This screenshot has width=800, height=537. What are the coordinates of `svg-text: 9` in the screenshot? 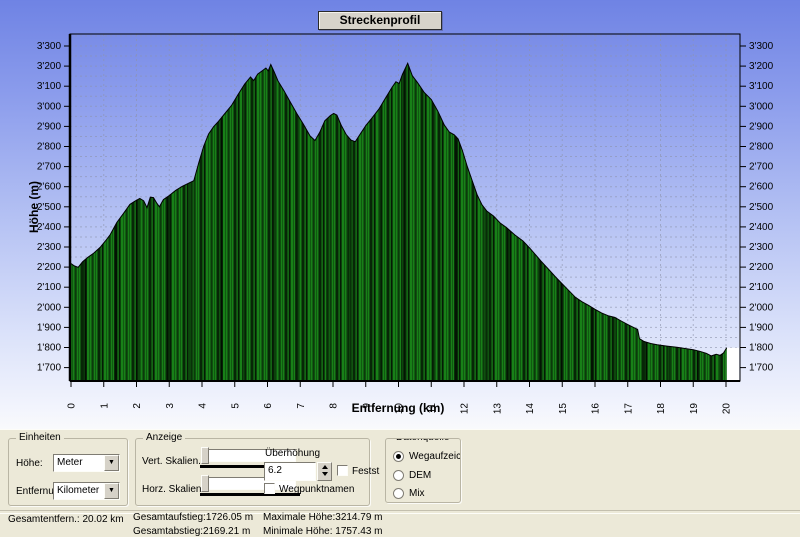 It's located at (366, 406).